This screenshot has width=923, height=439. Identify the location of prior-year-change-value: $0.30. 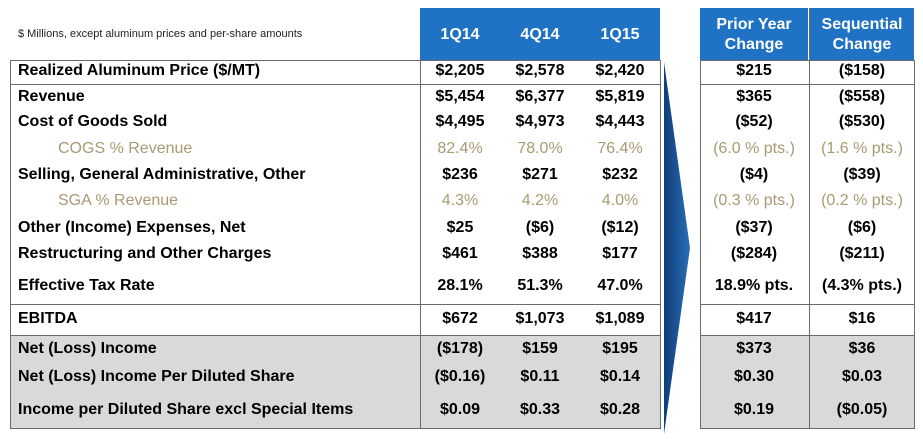
(754, 376).